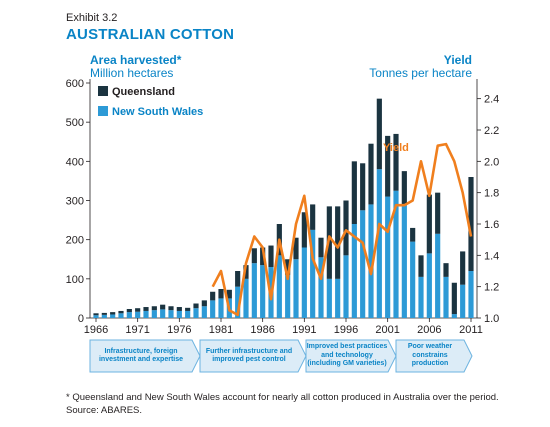 The height and width of the screenshot is (427, 550). I want to click on left-tick-label: 0, so click(81, 319).